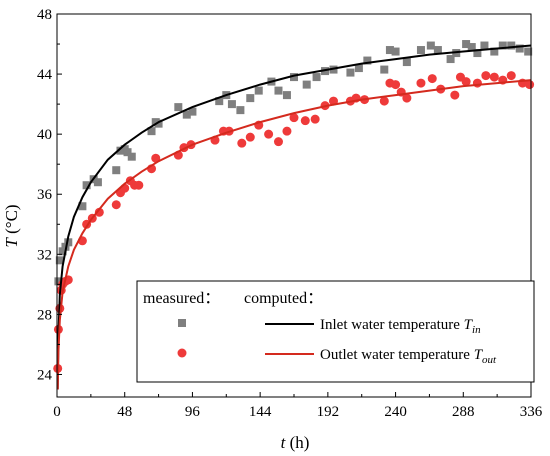  I want to click on y-tick-label: 24, so click(45, 375).